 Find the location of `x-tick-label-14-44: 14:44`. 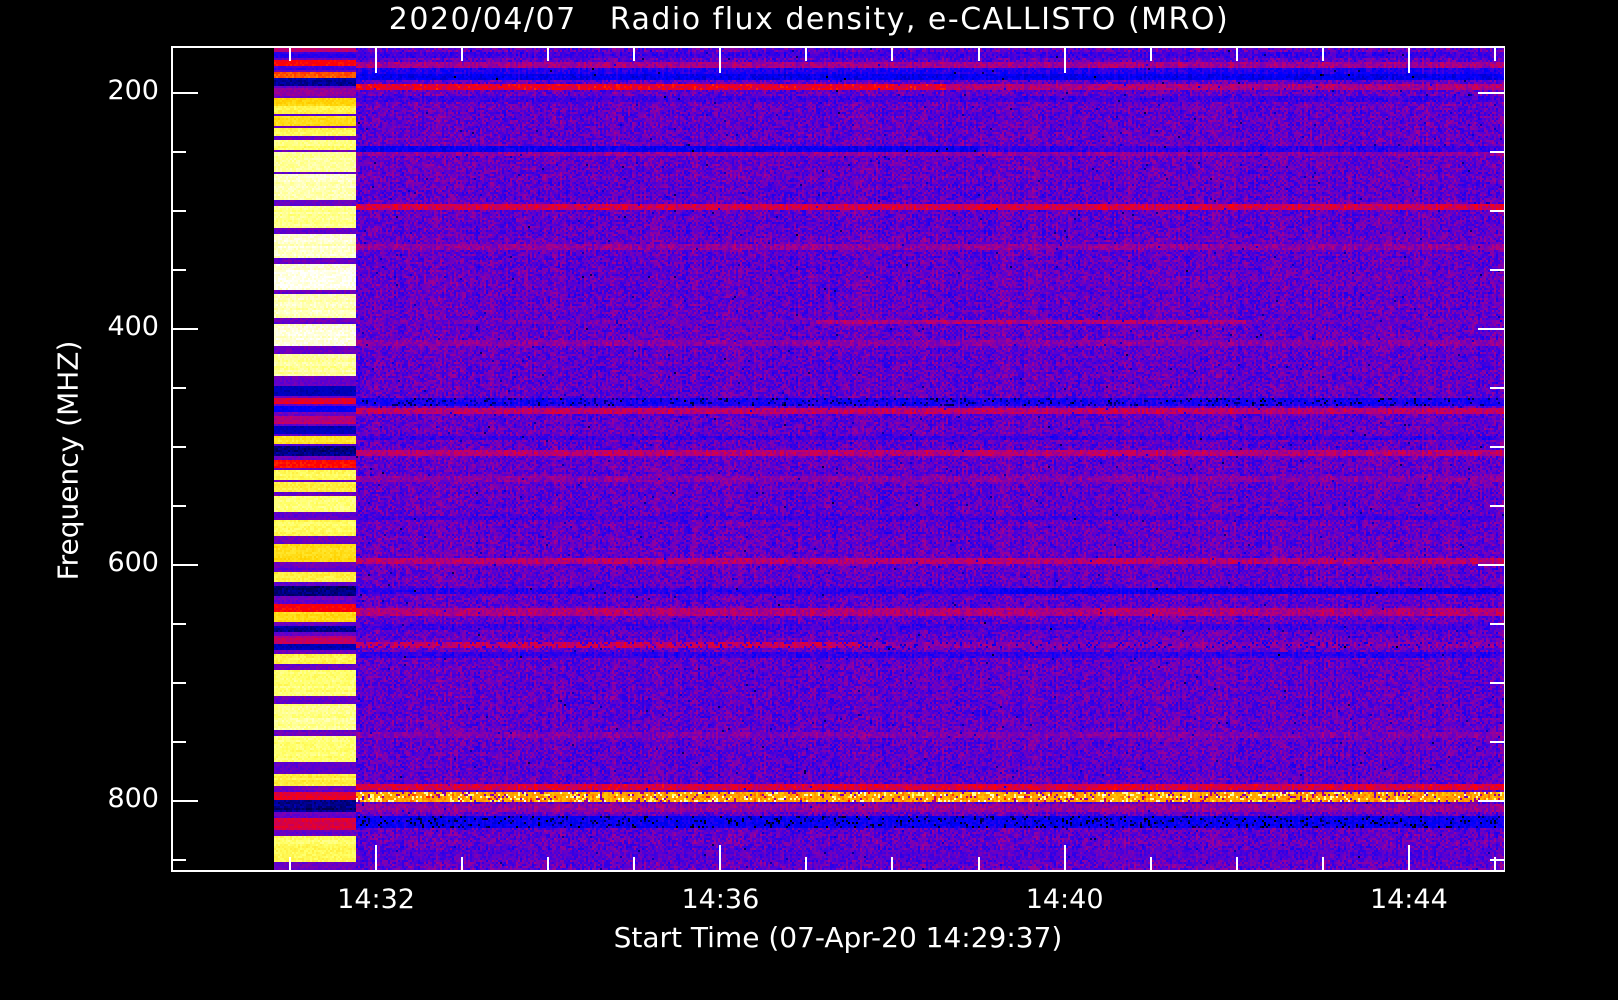

x-tick-label-14-44: 14:44 is located at coordinates (1408, 899).